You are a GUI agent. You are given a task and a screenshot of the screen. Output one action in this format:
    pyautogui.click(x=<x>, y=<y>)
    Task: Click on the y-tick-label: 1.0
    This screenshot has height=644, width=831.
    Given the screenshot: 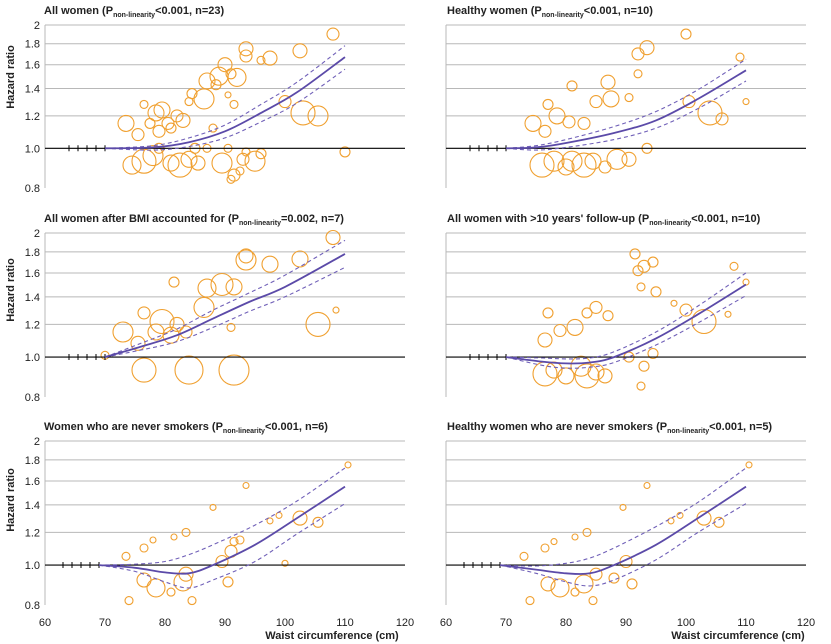 What is the action you would take?
    pyautogui.click(x=32, y=566)
    